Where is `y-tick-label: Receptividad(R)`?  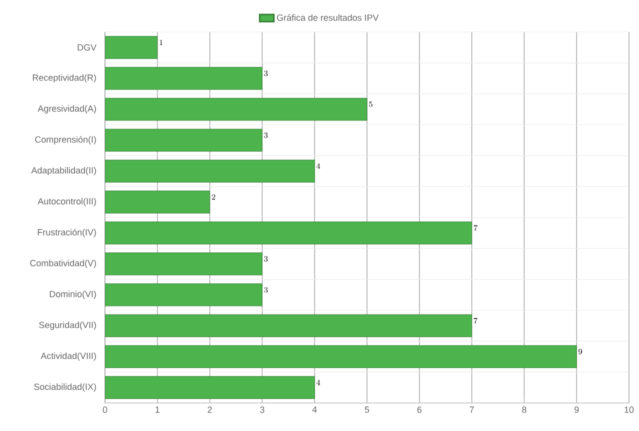 y-tick-label: Receptividad(R) is located at coordinates (64, 78).